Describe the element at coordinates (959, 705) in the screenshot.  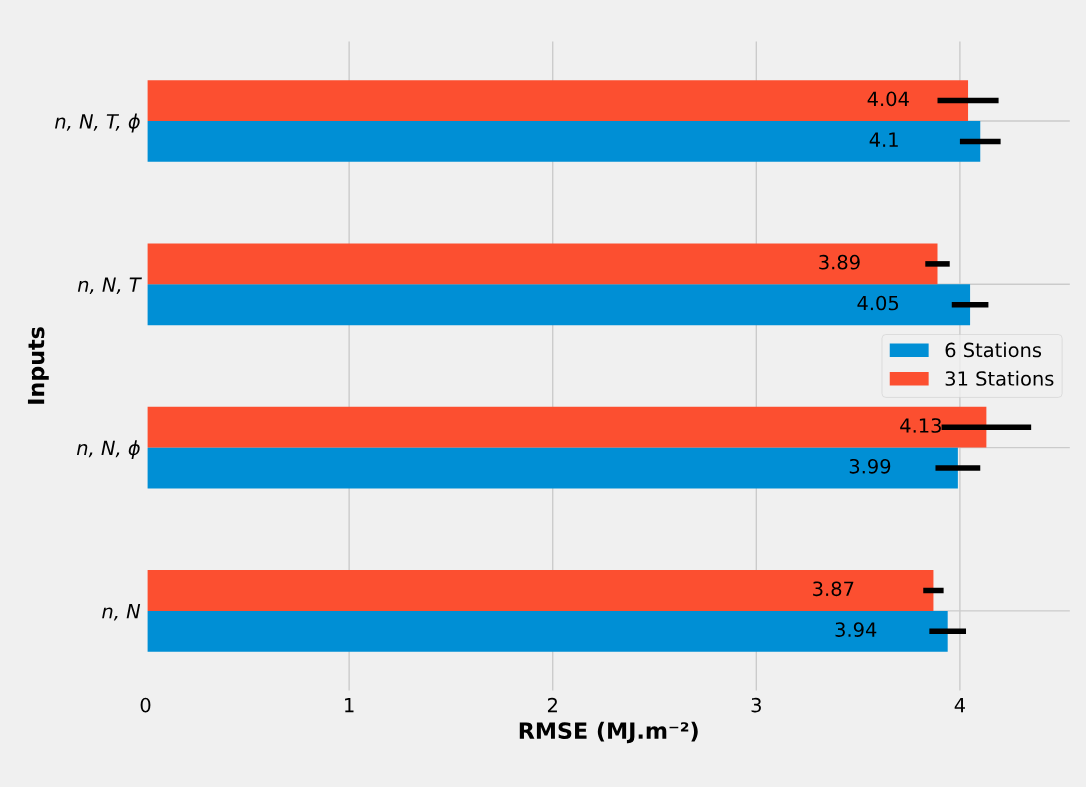
I see `x-tick-label: 4` at that location.